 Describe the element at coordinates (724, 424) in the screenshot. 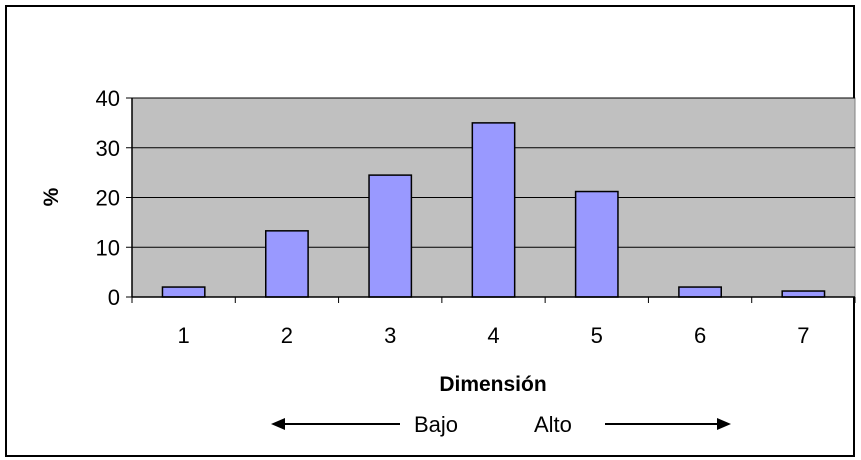

I see `right-arrow-head-icon` at that location.